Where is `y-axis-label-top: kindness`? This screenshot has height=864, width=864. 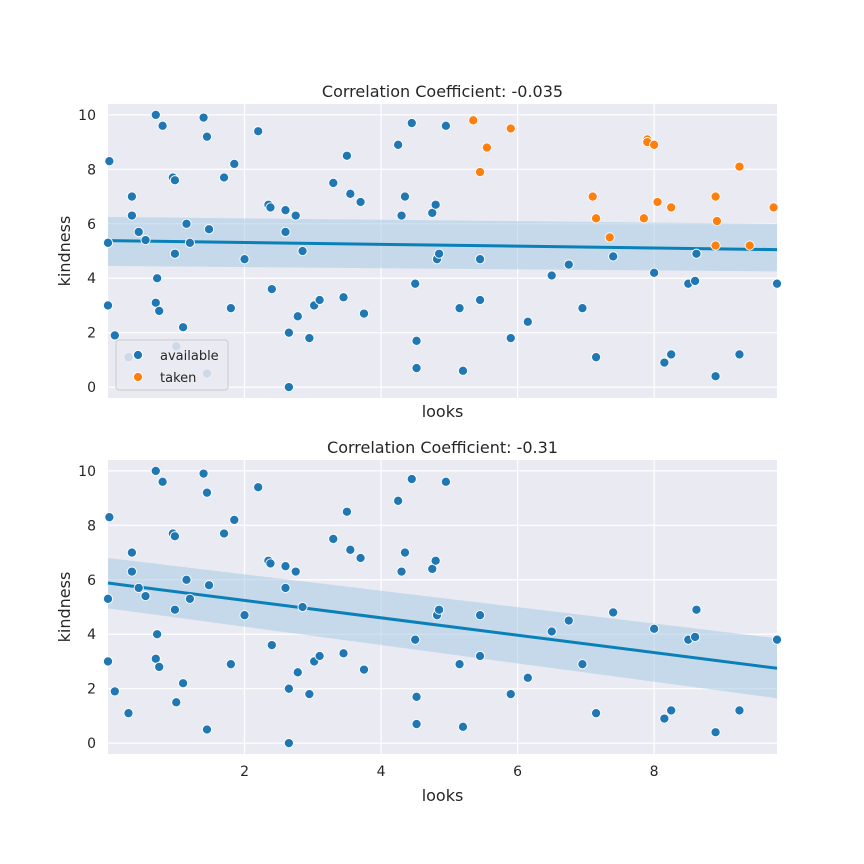
y-axis-label-top: kindness is located at coordinates (64, 251).